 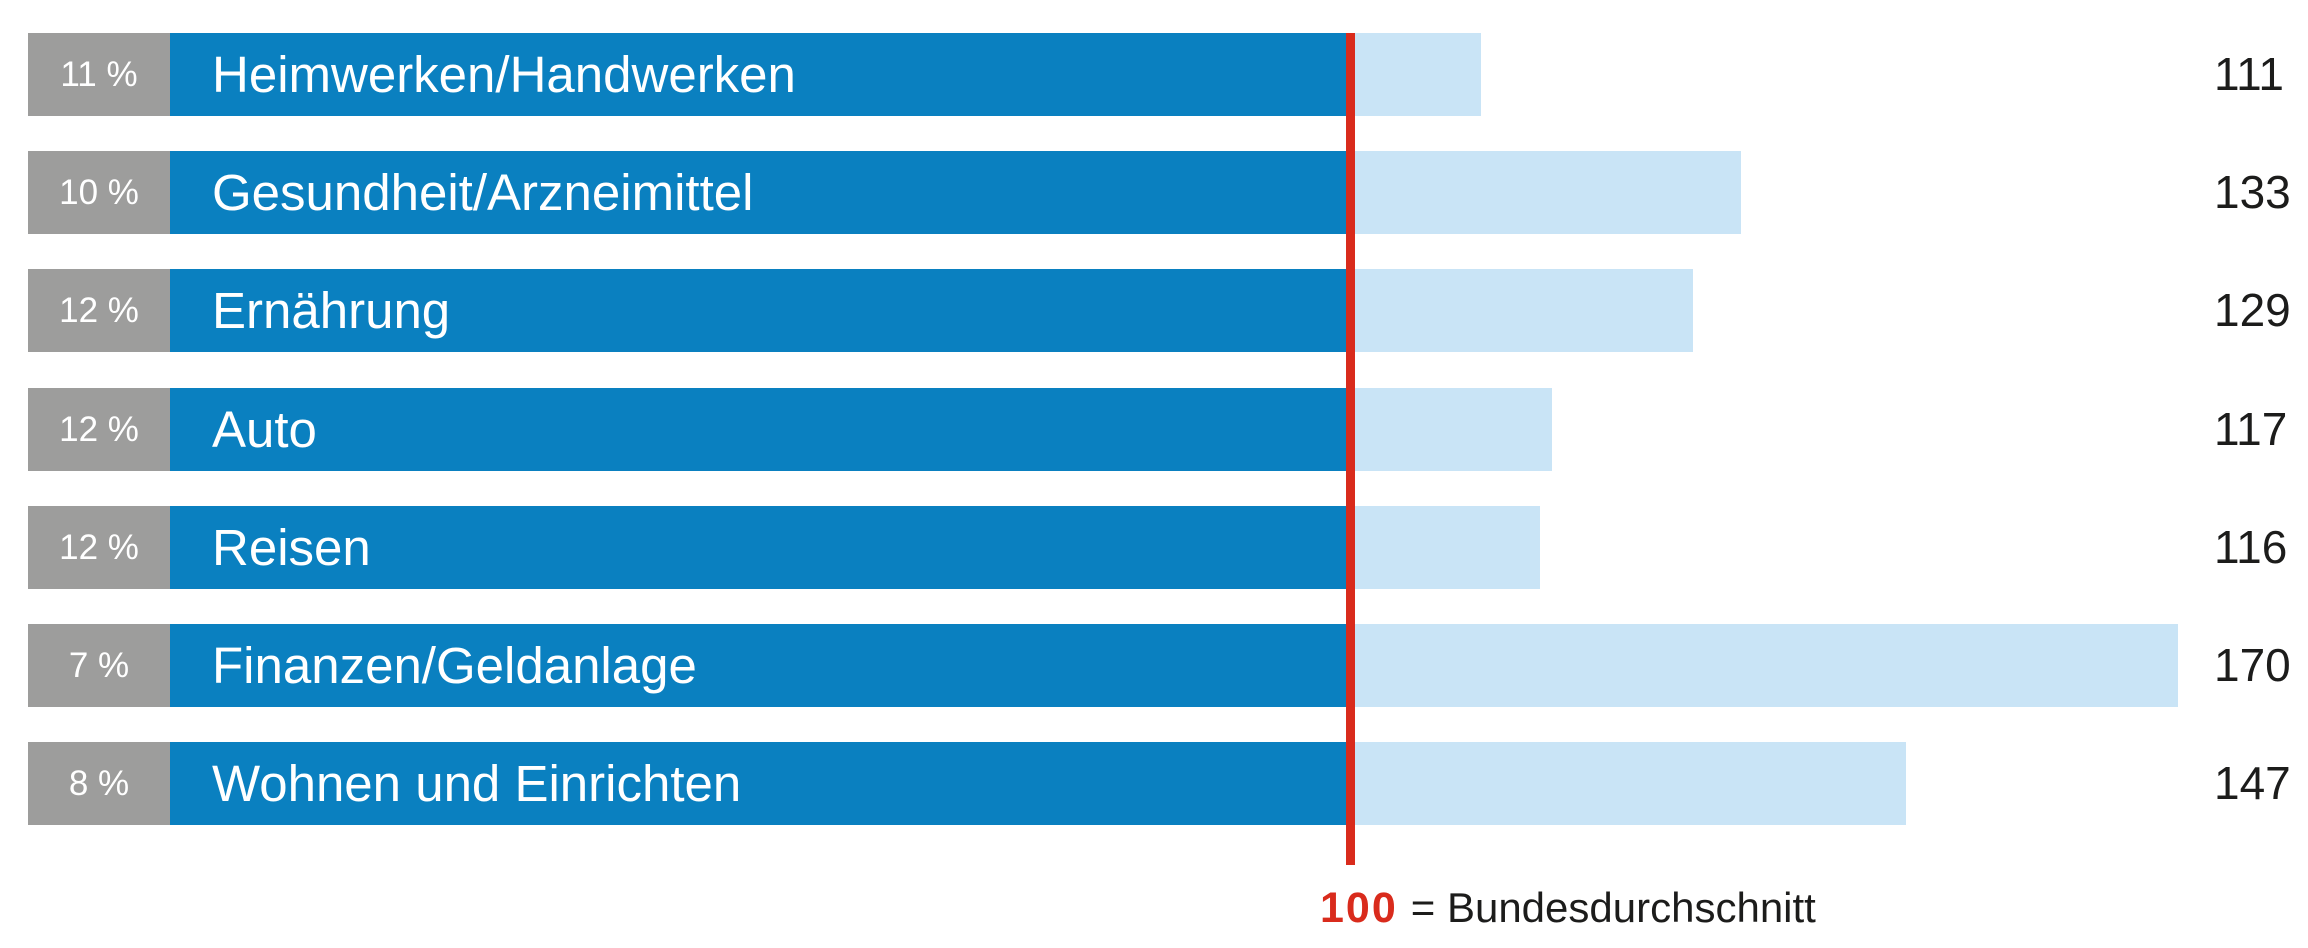 What do you see at coordinates (760, 192) in the screenshot?
I see `index-bar-base: Gesundheit/Arzneimittel` at bounding box center [760, 192].